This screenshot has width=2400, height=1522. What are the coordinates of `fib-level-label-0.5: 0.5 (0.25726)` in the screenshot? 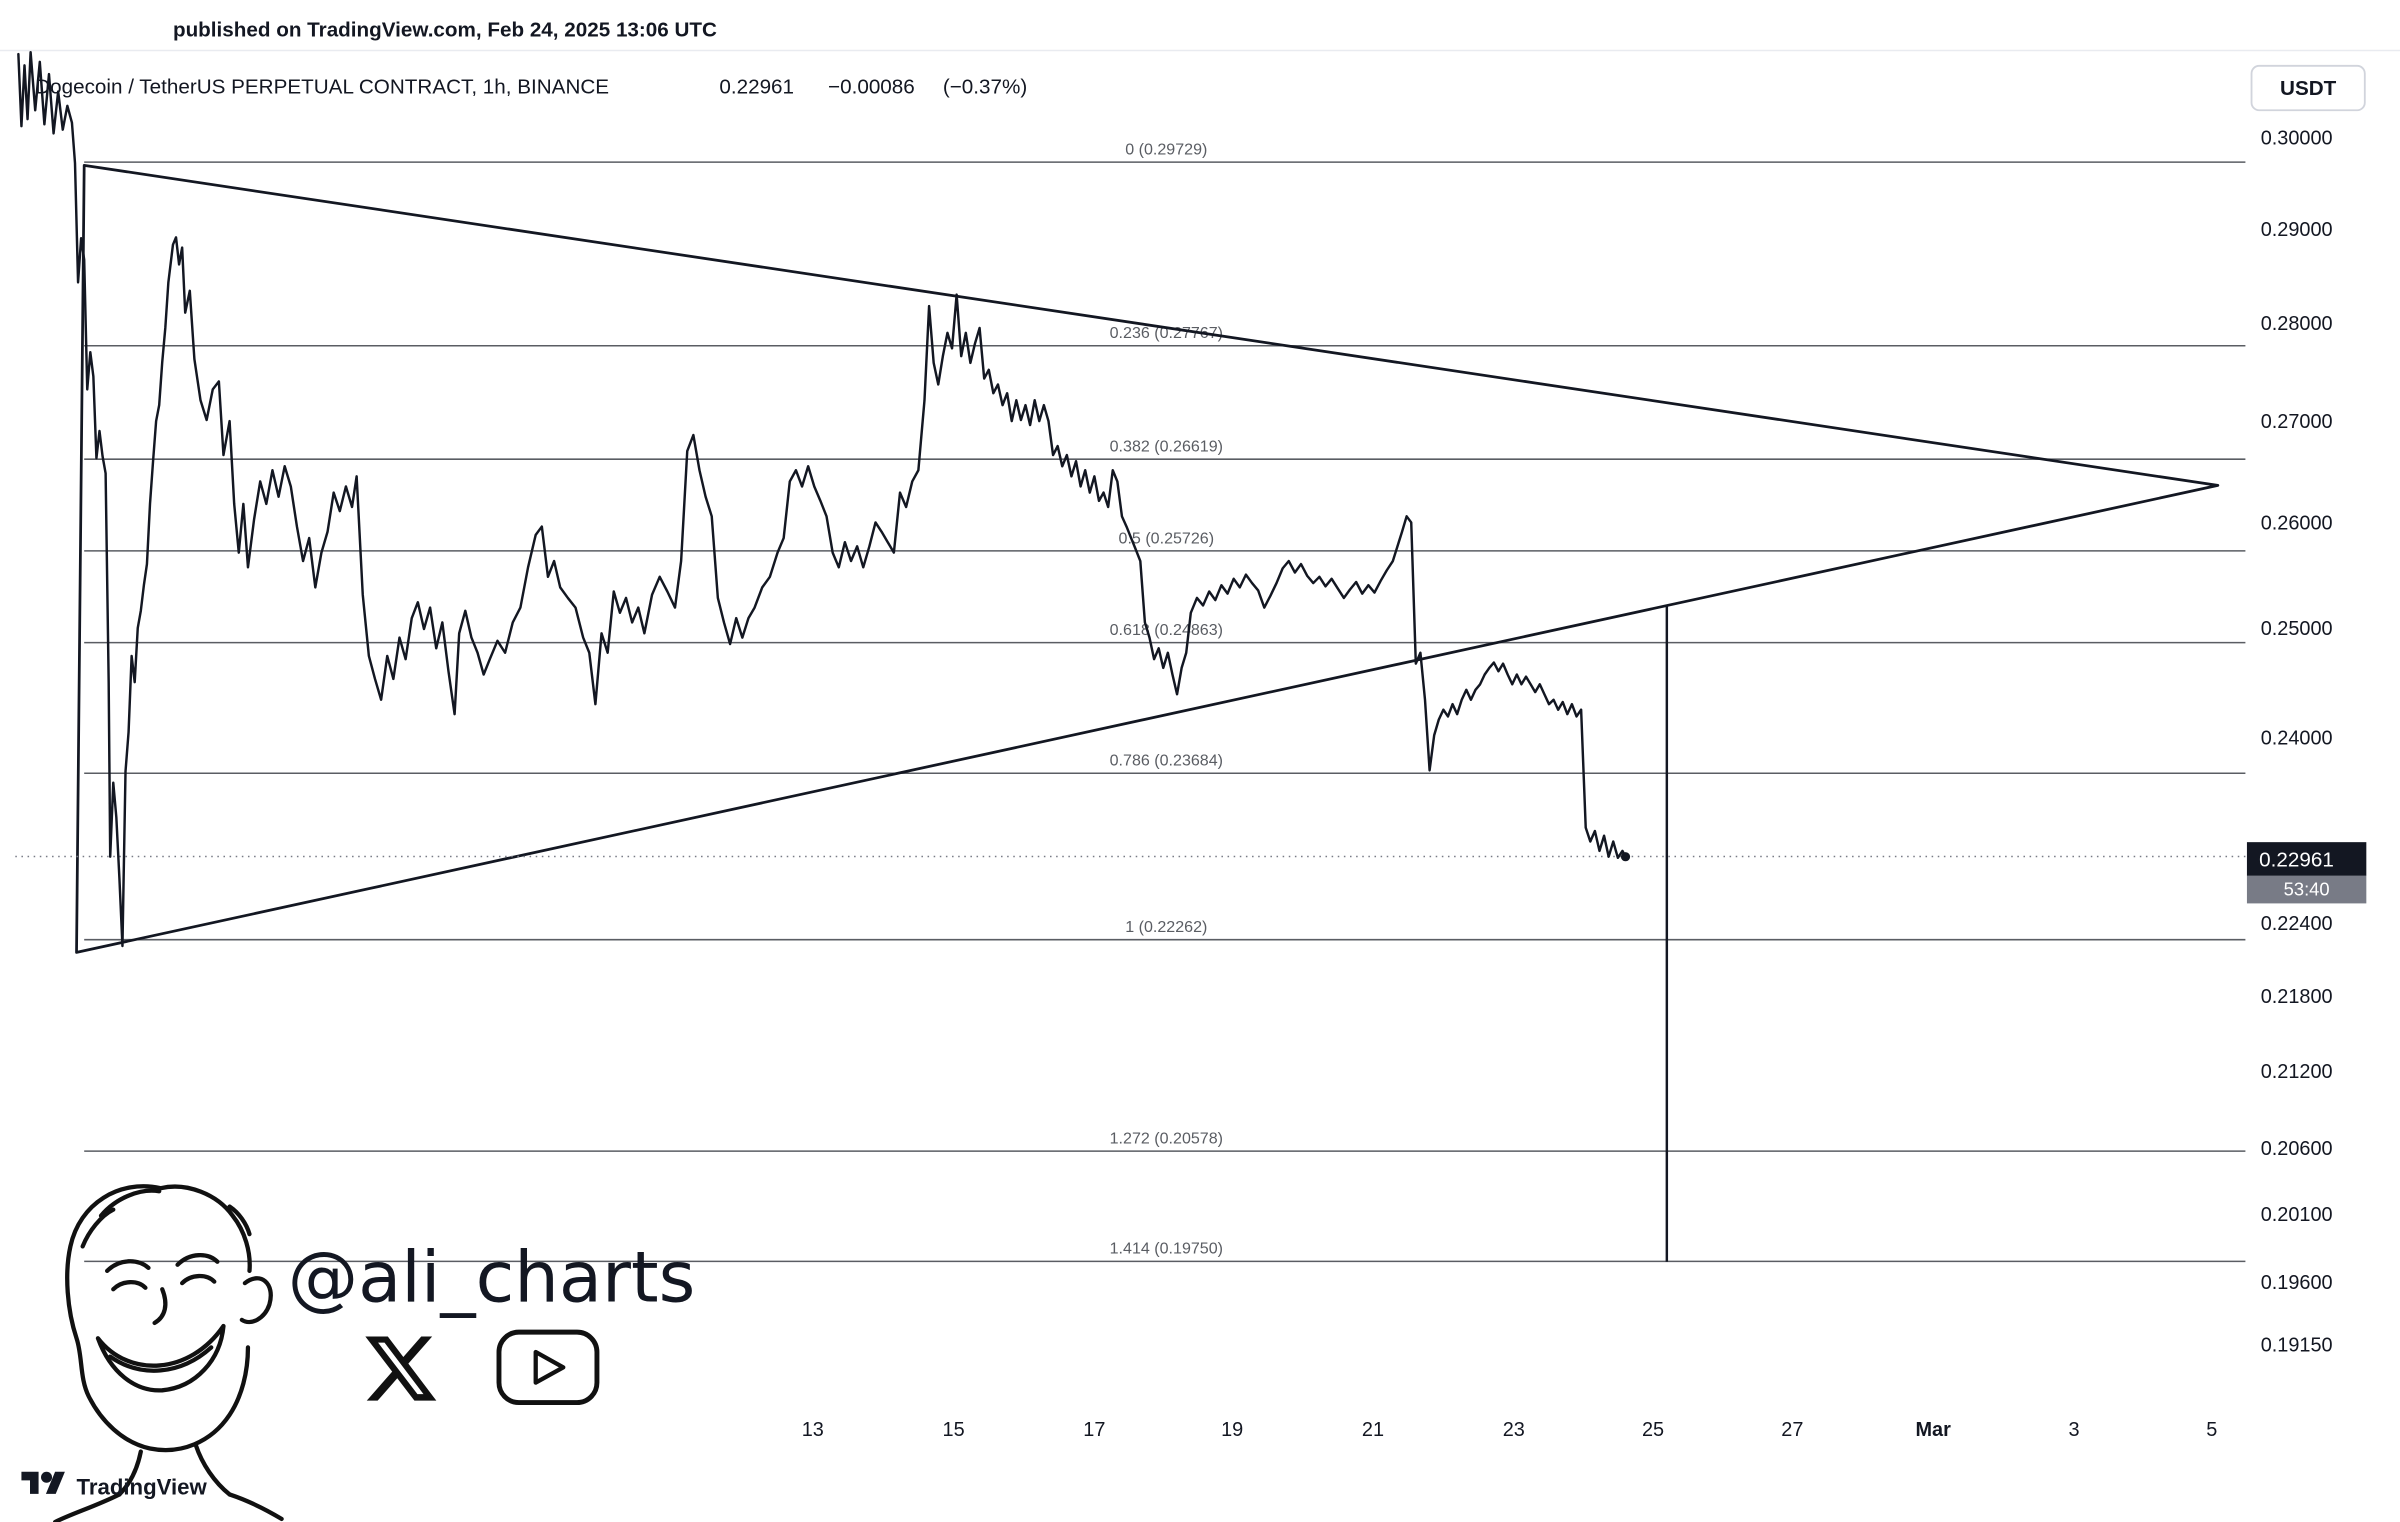 It's located at (1167, 538).